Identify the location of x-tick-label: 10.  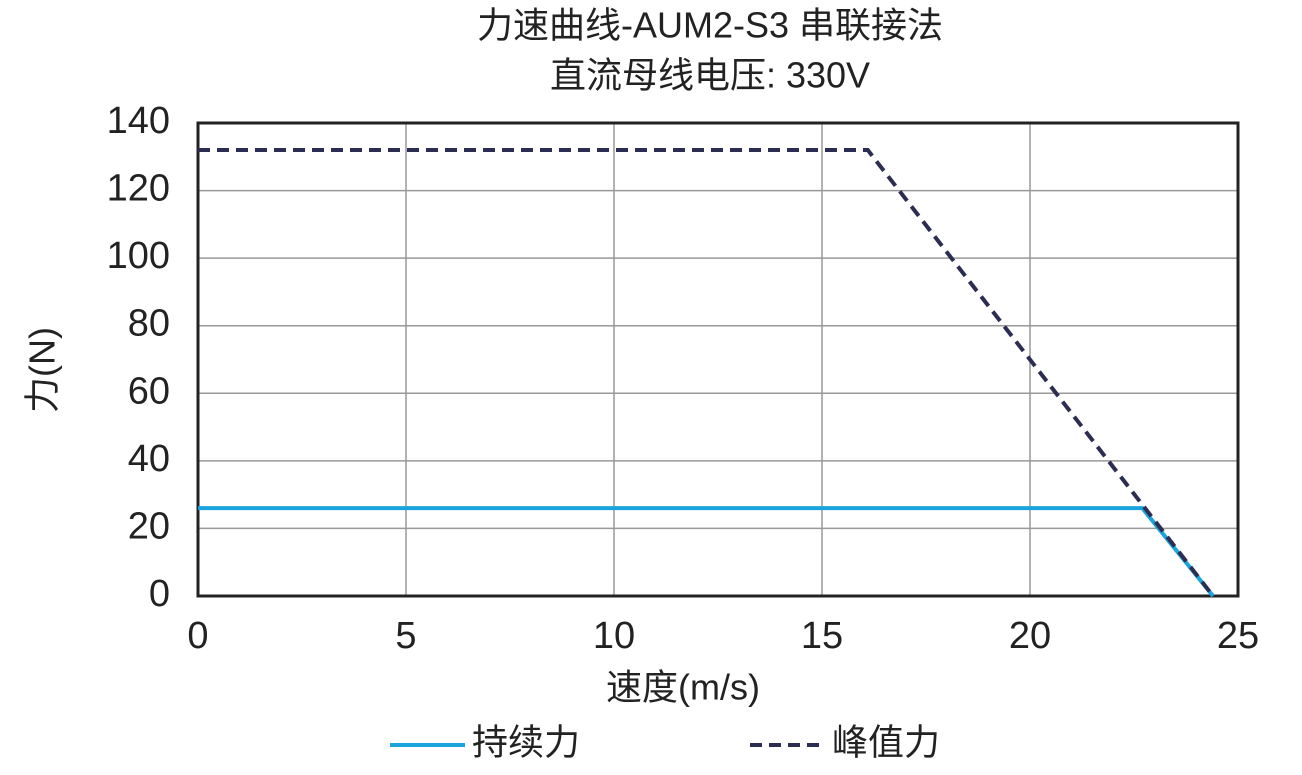
(614, 636).